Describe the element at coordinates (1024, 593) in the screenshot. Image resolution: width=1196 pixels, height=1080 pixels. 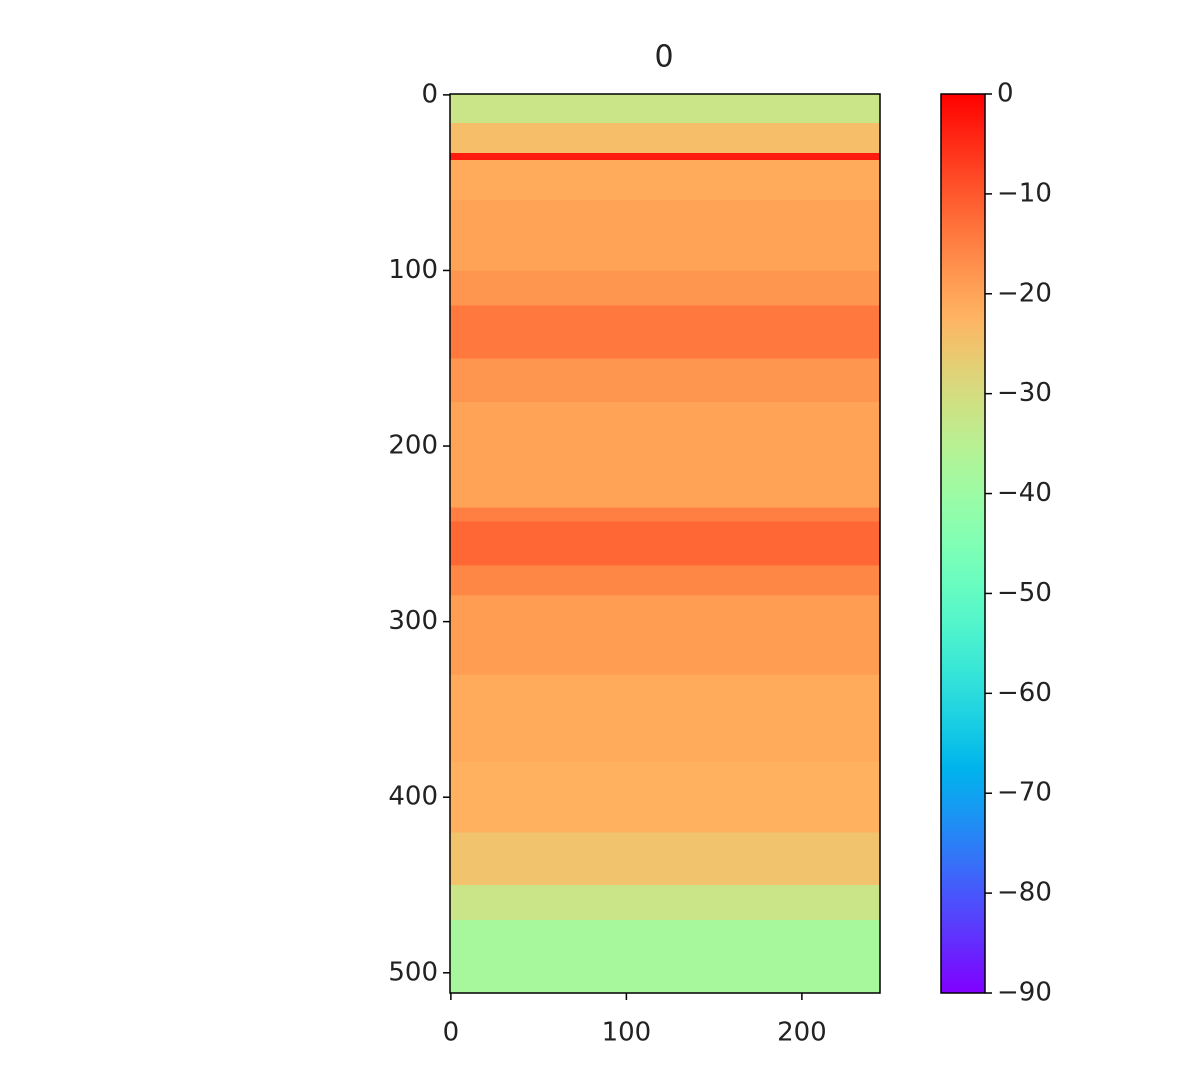
I see `colorbar-tick-label: −50` at that location.